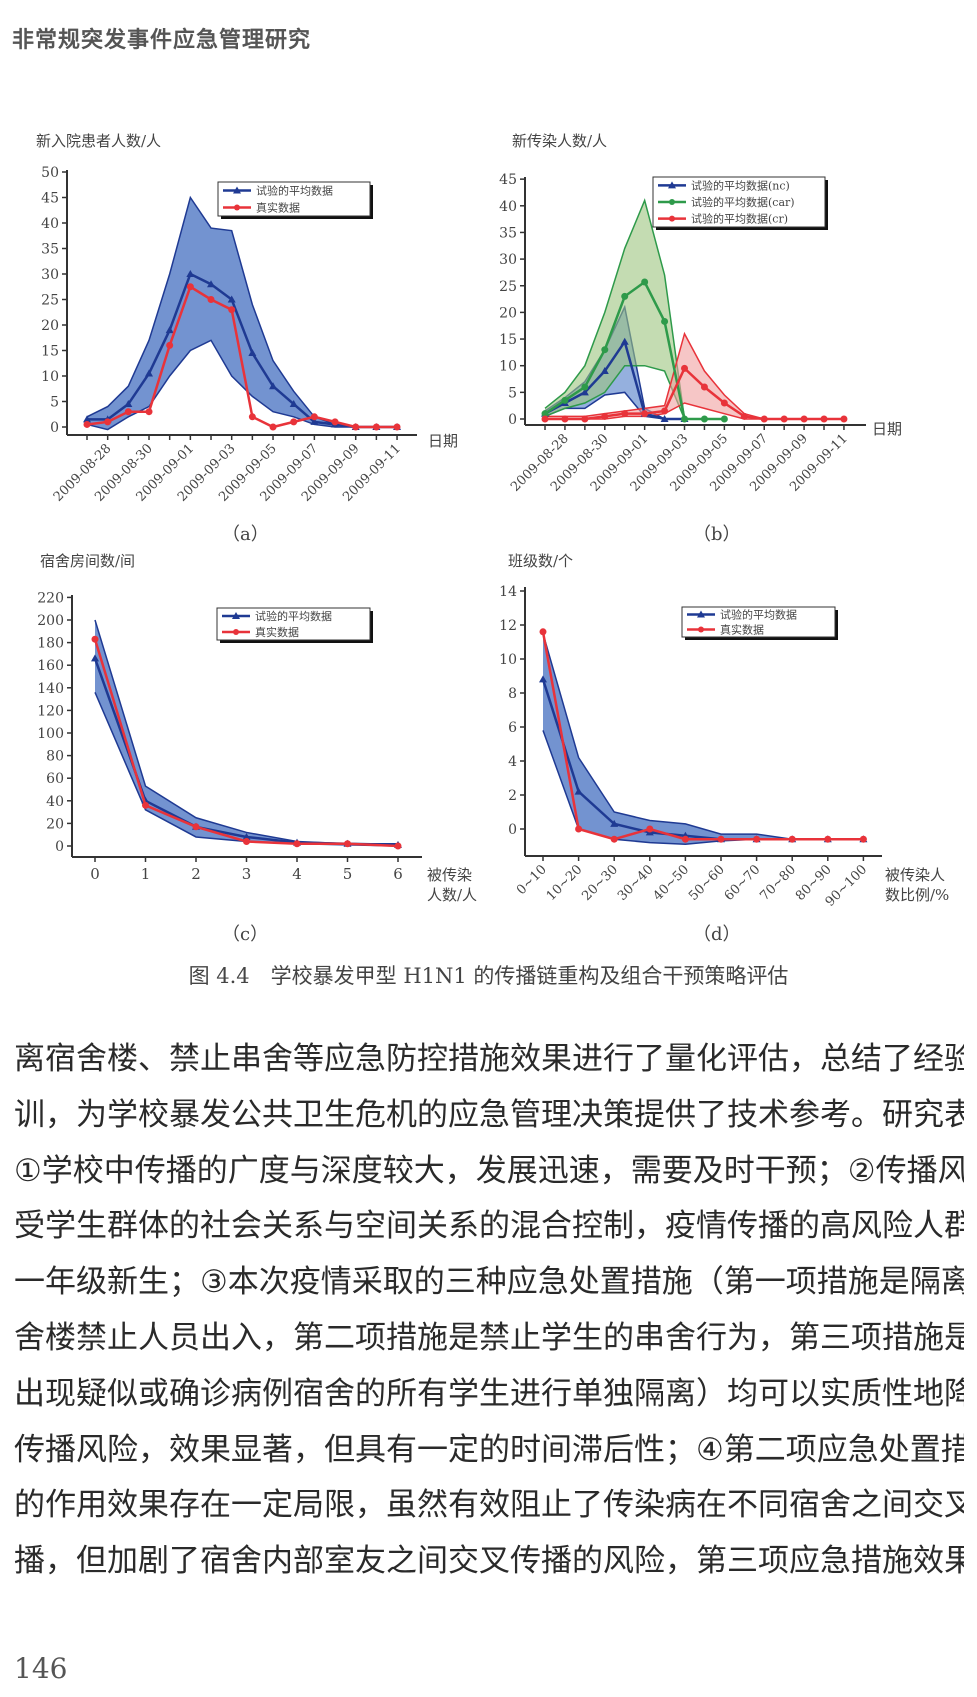  What do you see at coordinates (512, 694) in the screenshot?
I see `y-tick-label: 8` at bounding box center [512, 694].